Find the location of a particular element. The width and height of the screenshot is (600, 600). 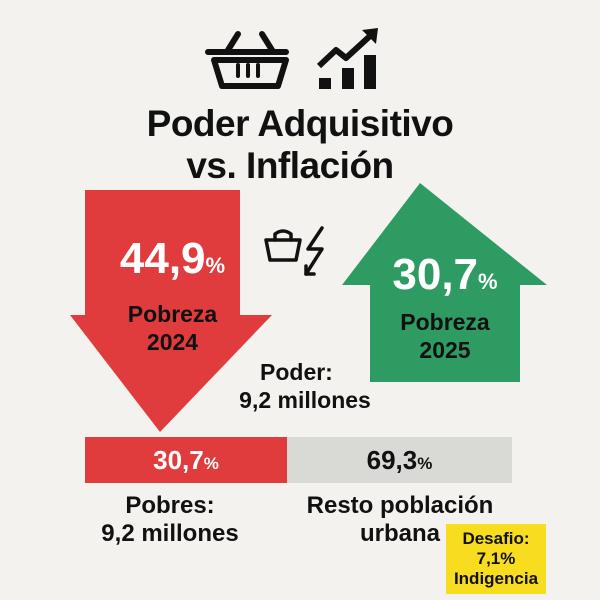

bar-segment-poor is located at coordinates (186, 460).